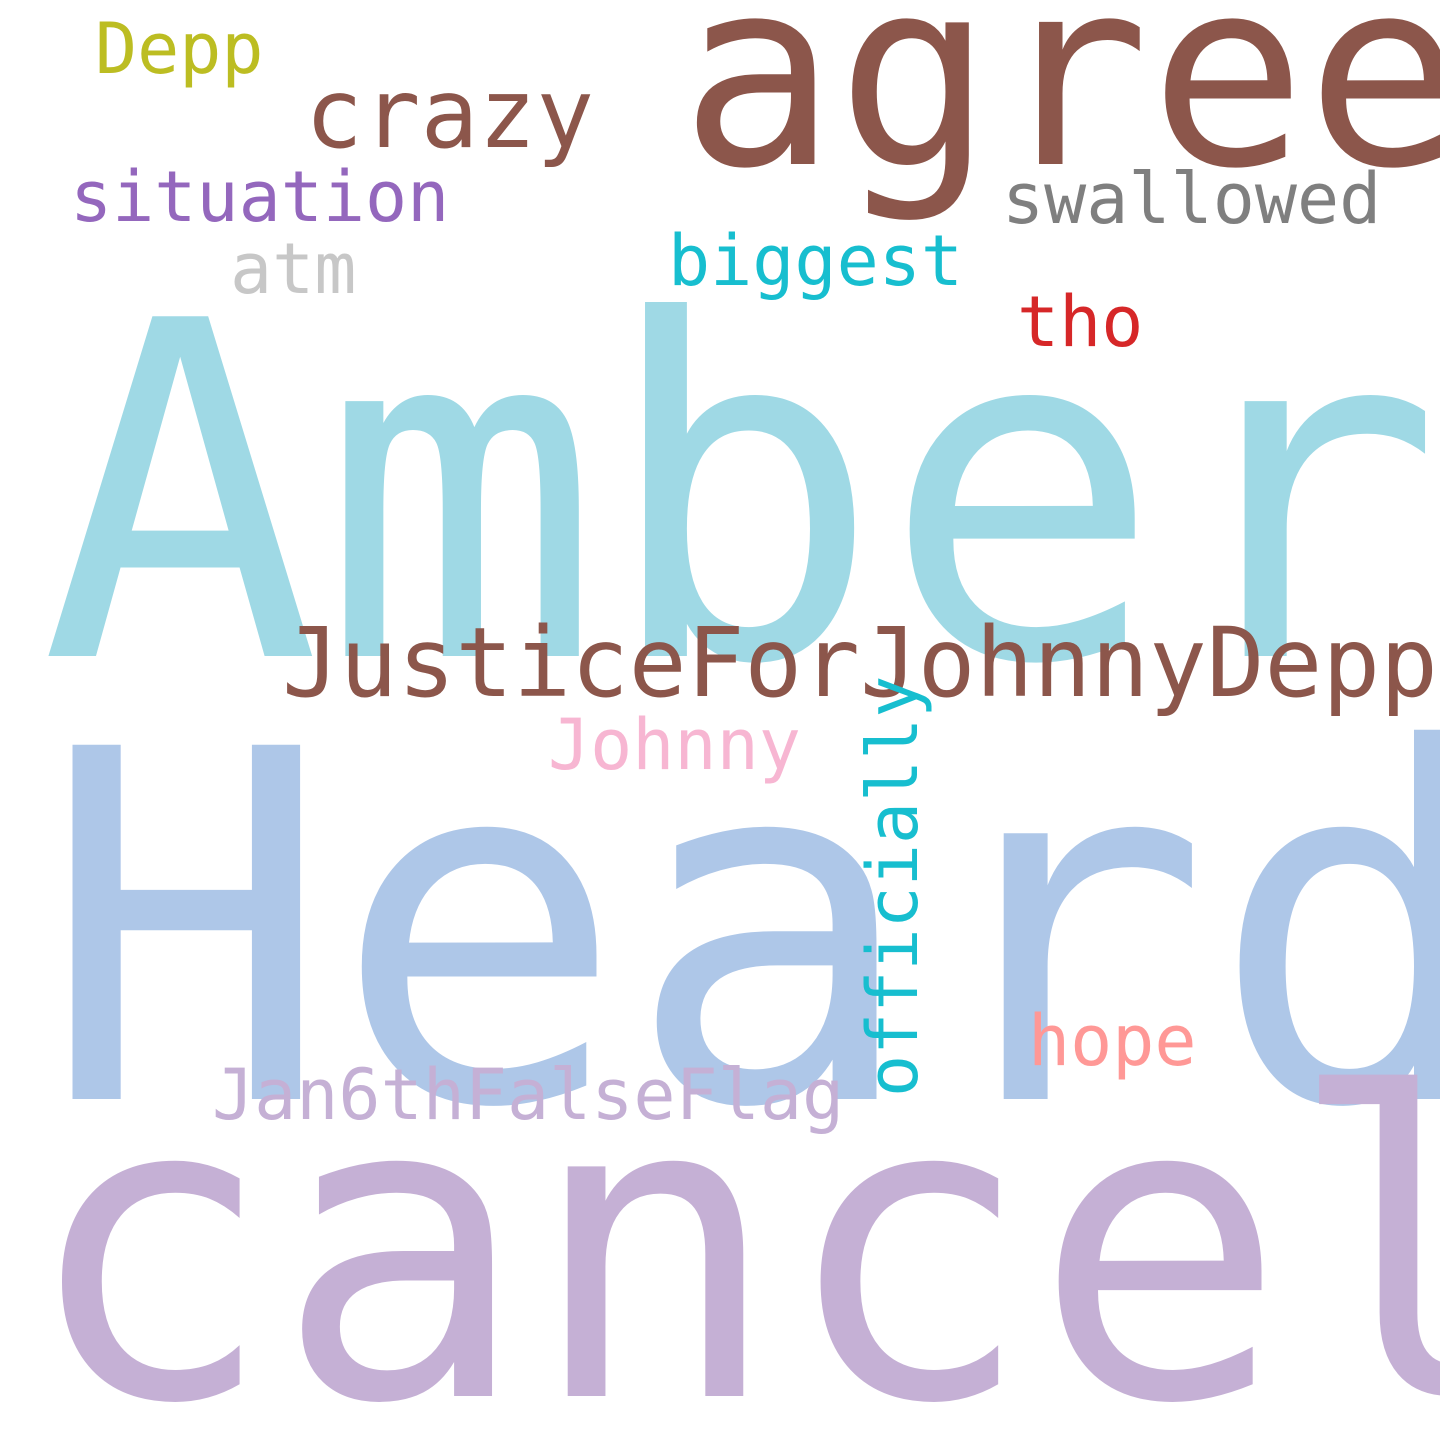 The width and height of the screenshot is (1440, 1440). What do you see at coordinates (260, 197) in the screenshot?
I see `word-situation: situation` at bounding box center [260, 197].